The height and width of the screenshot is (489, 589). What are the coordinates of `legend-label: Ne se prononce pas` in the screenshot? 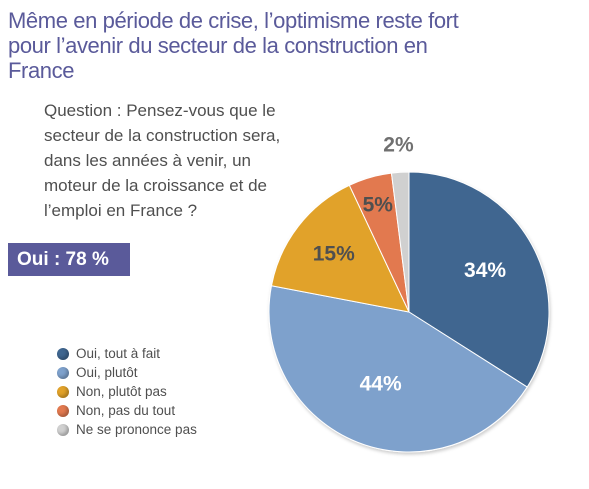 It's located at (136, 429).